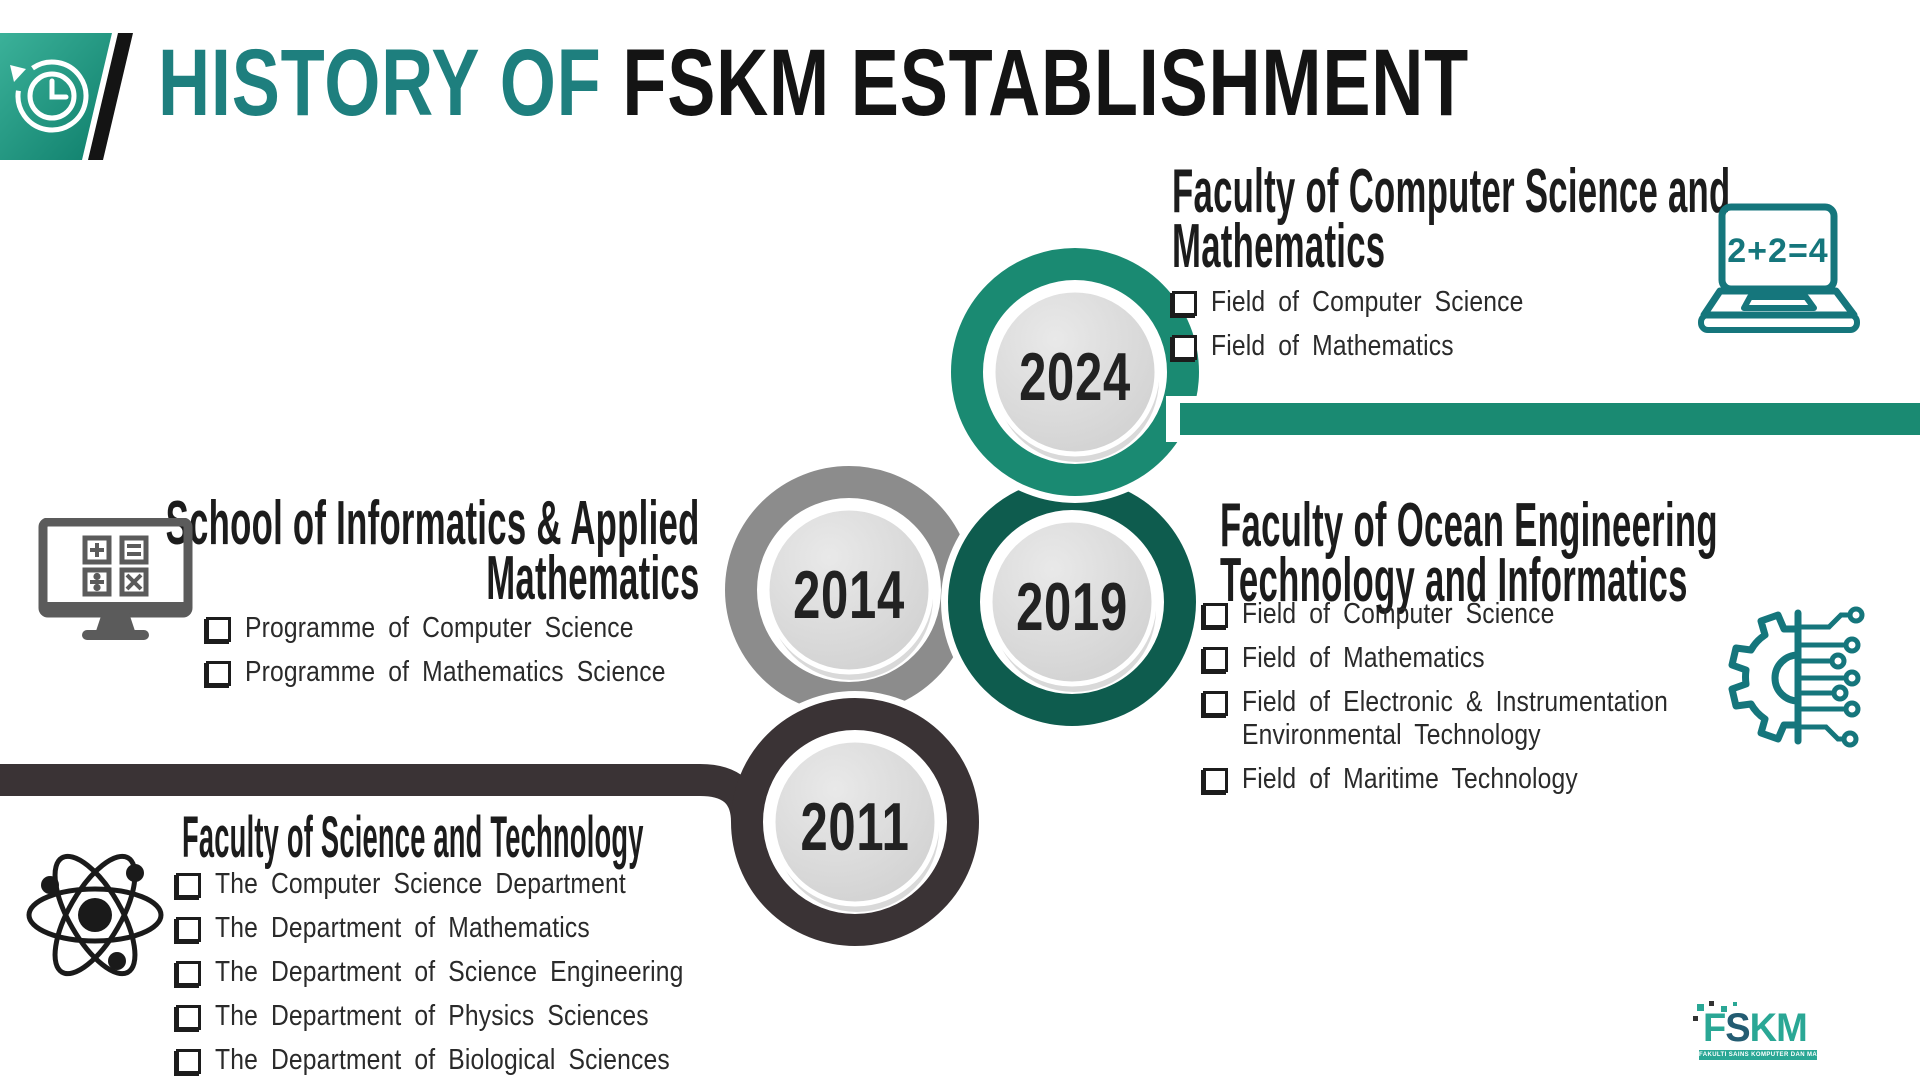  I want to click on laptop-math-icon: 2+2=4, so click(1779, 268).